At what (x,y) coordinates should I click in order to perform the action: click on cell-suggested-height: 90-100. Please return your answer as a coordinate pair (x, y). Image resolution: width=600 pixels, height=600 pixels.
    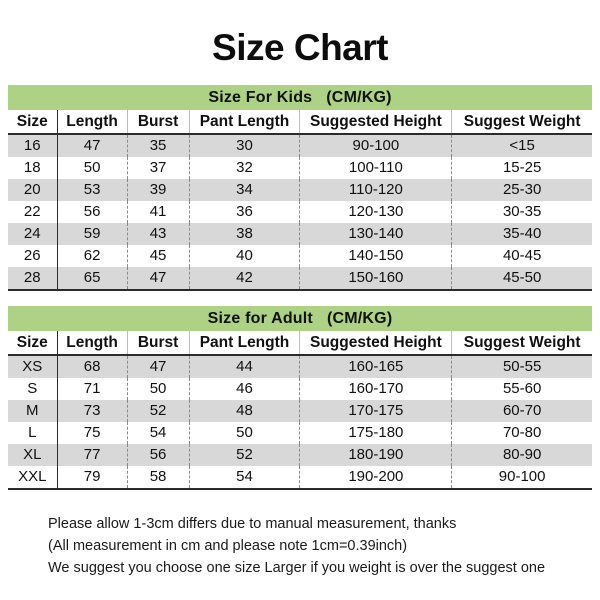
    Looking at the image, I should click on (375, 145).